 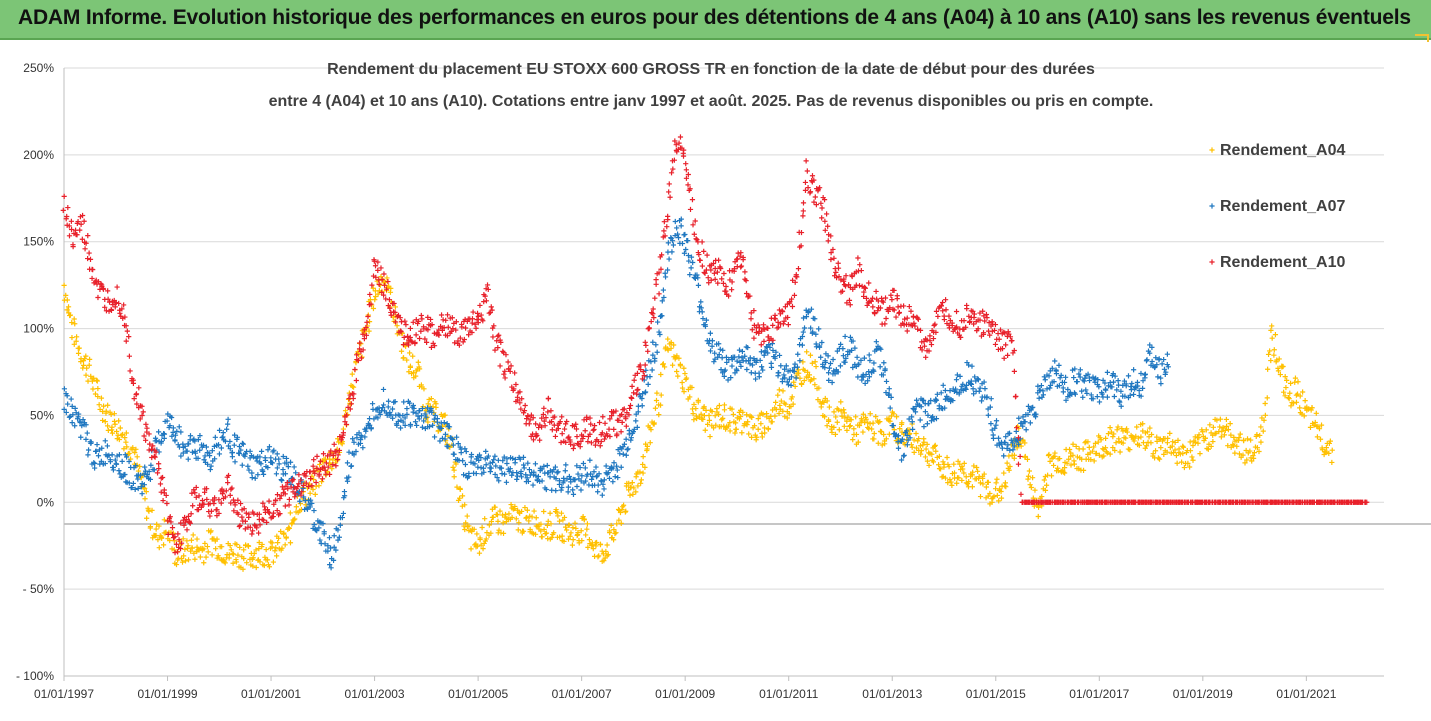 I want to click on corner-mark, so click(x=1422, y=38).